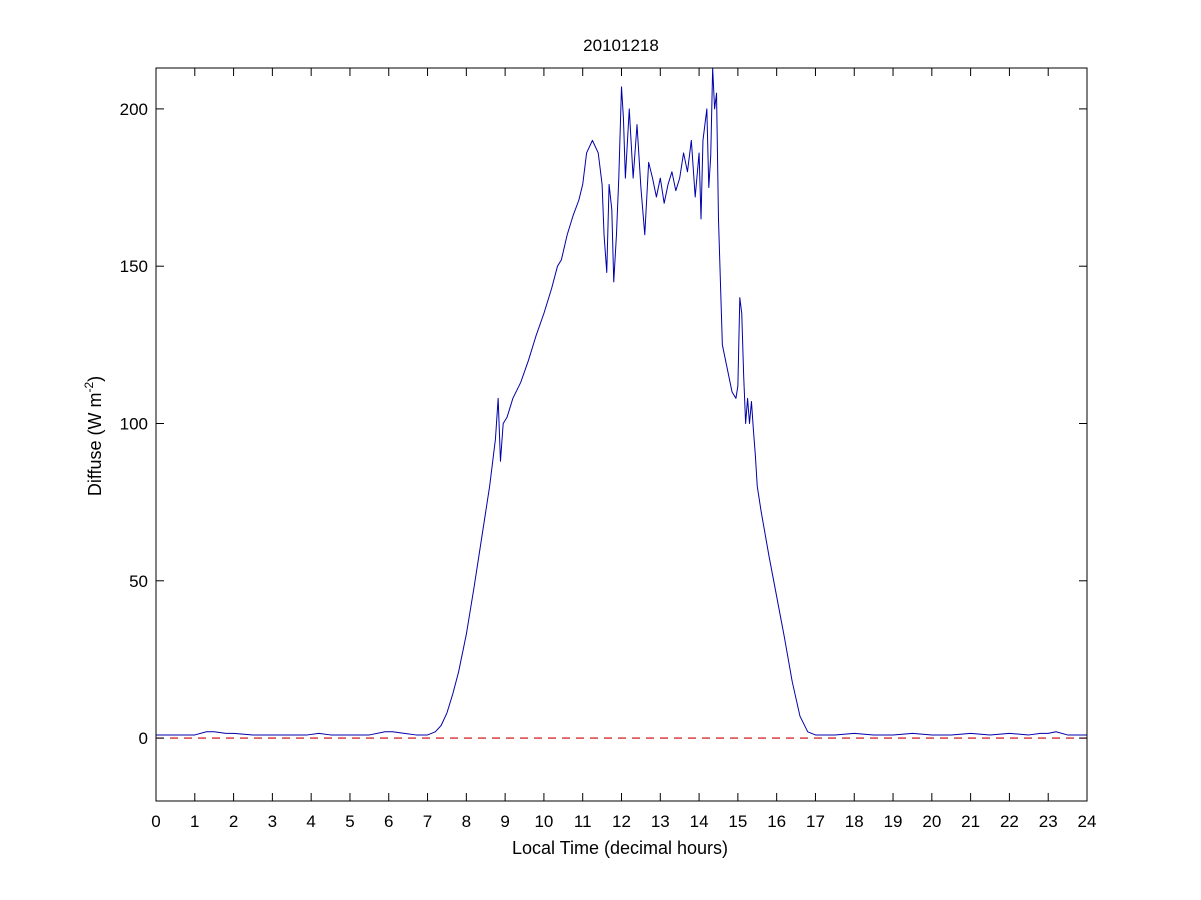 This screenshot has width=1201, height=900. I want to click on chart-title: 20101218, so click(621, 45).